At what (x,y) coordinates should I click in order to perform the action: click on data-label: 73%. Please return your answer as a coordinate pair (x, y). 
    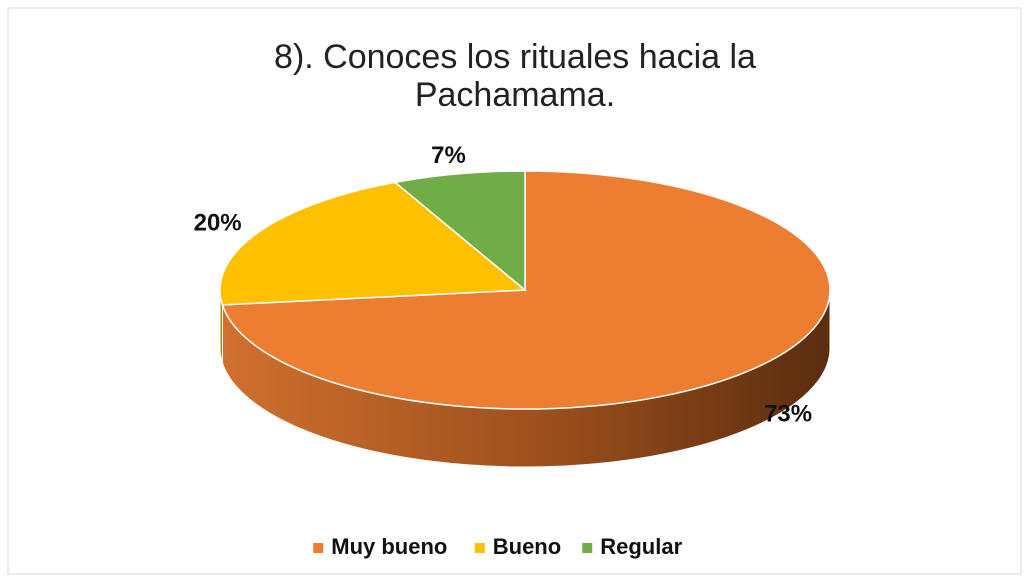
    Looking at the image, I should click on (788, 414).